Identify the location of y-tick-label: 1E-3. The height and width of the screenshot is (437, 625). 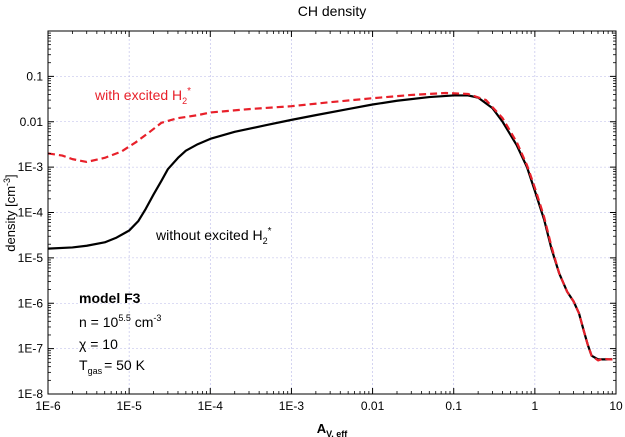
(31, 167).